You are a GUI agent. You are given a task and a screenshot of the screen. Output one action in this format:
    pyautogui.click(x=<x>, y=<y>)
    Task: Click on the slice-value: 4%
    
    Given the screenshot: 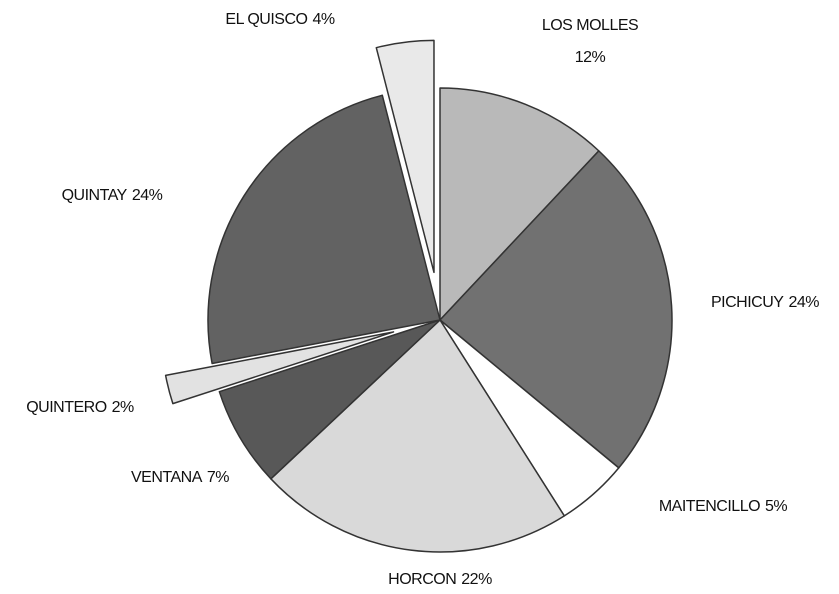 What is the action you would take?
    pyautogui.click(x=323, y=19)
    